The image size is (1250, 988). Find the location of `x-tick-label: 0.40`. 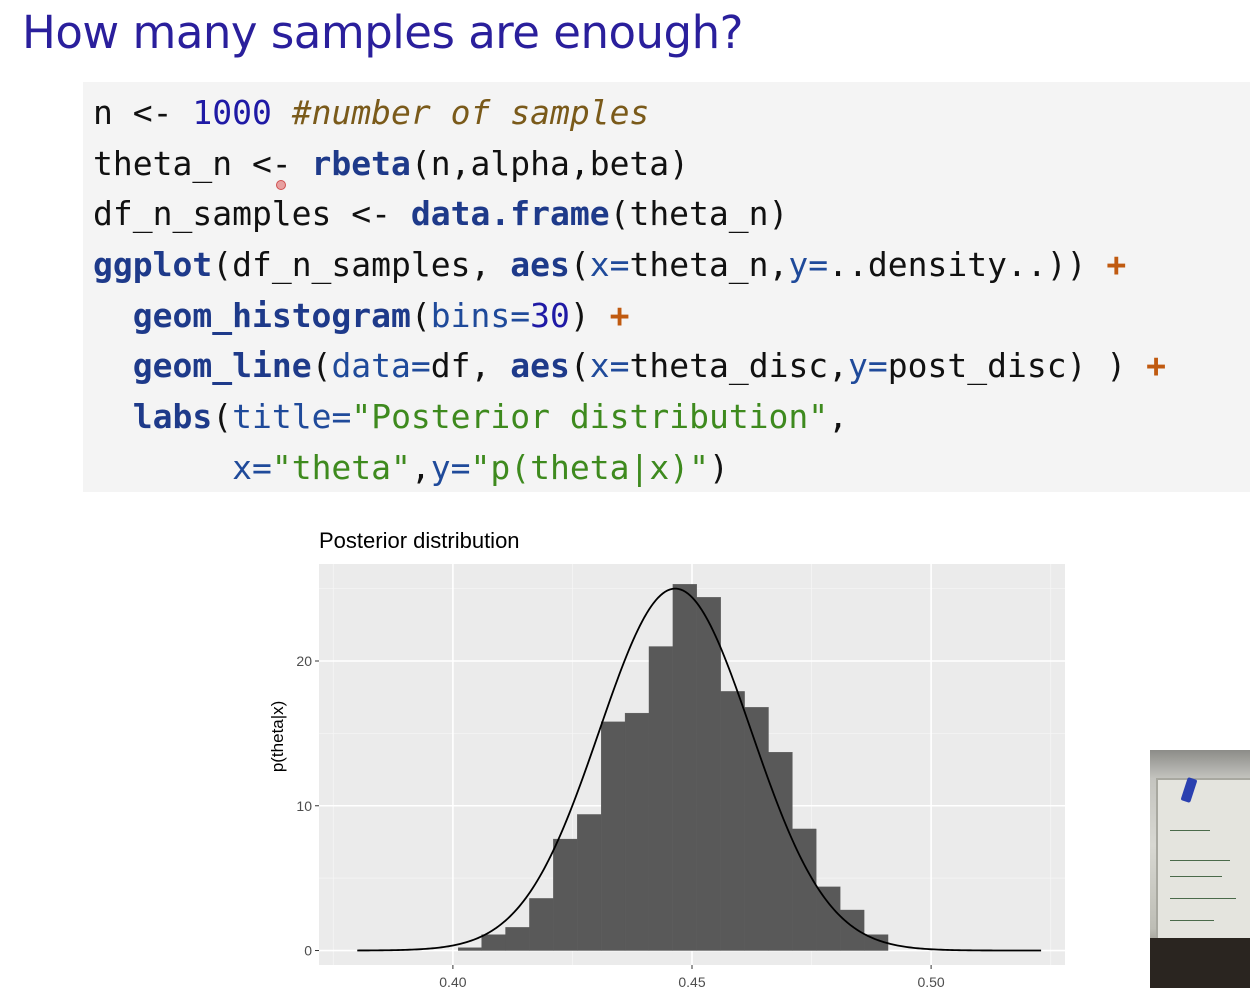

x-tick-label: 0.40 is located at coordinates (452, 981).